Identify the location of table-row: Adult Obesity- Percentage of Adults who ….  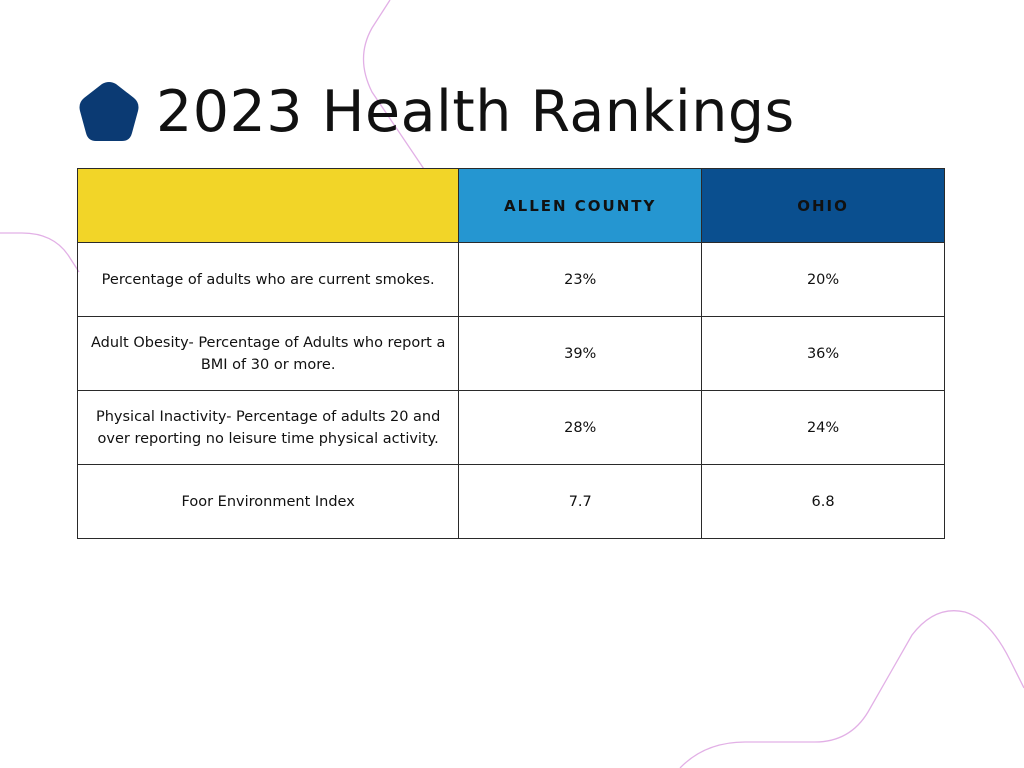
(510, 353).